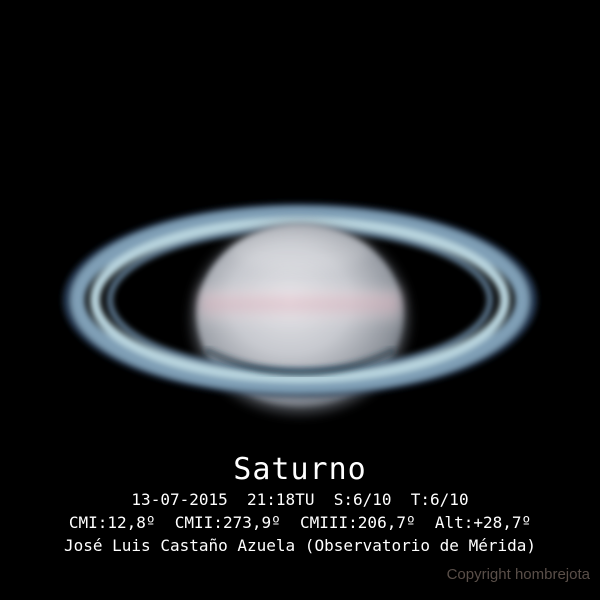  Describe the element at coordinates (300, 499) in the screenshot. I see `observation-date-seeing: 13-07-2015 21:18TU S:6/10 T:6/10` at that location.